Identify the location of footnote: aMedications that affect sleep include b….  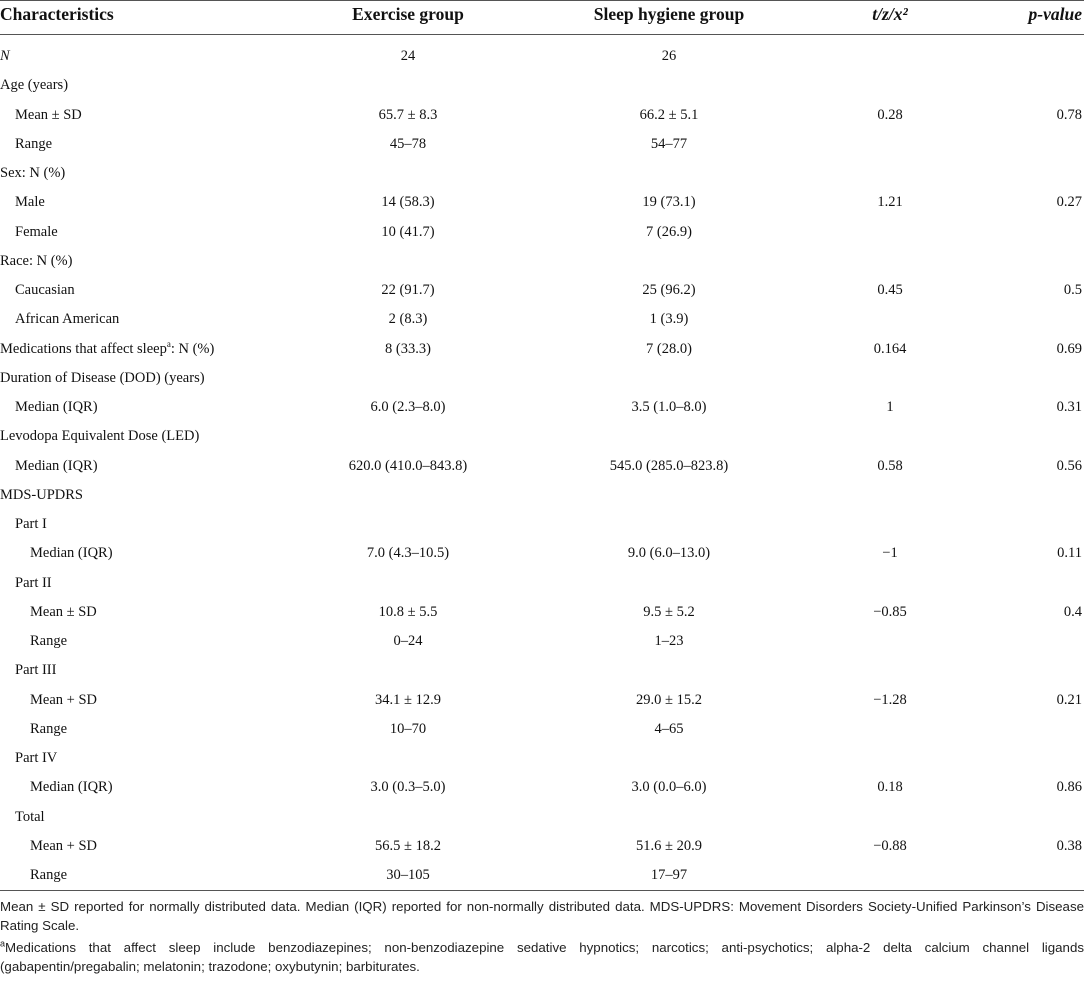
(542, 957).